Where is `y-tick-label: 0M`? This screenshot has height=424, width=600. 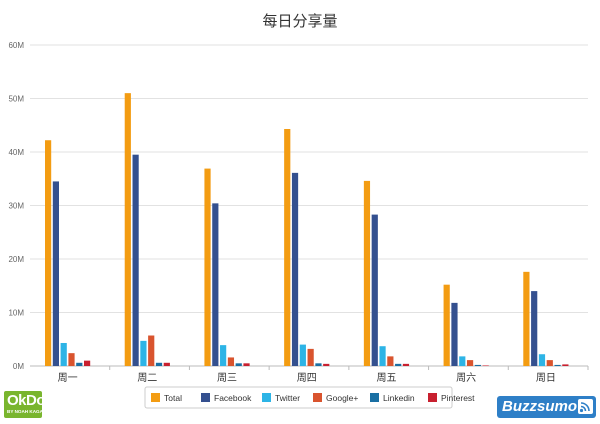
y-tick-label: 0M is located at coordinates (18, 366).